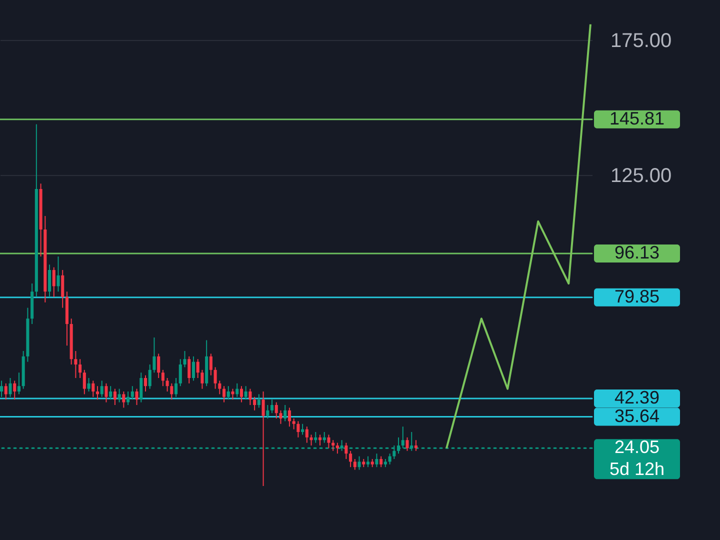 The image size is (720, 540). Describe the element at coordinates (641, 41) in the screenshot. I see `y-tick-label: 175.00` at that location.